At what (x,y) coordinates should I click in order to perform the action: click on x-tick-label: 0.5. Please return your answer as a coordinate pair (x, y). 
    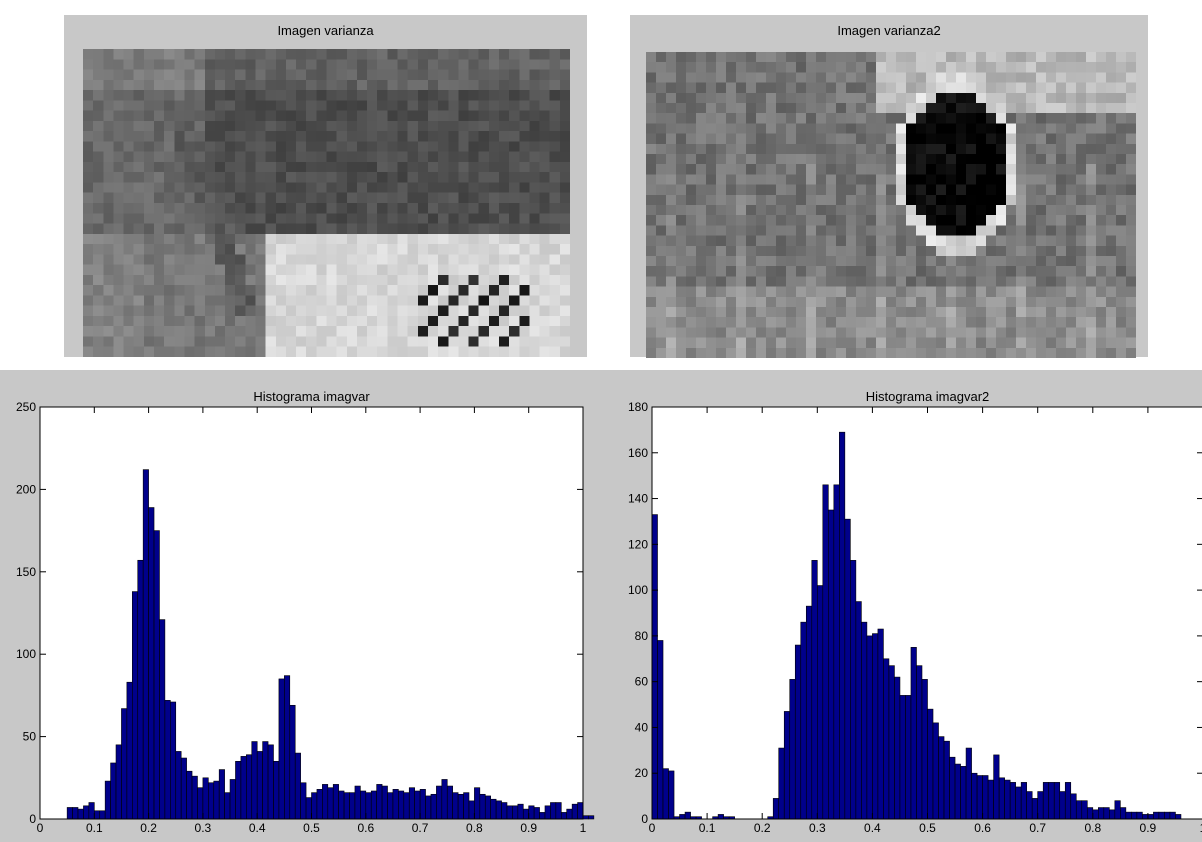
    Looking at the image, I should click on (311, 828).